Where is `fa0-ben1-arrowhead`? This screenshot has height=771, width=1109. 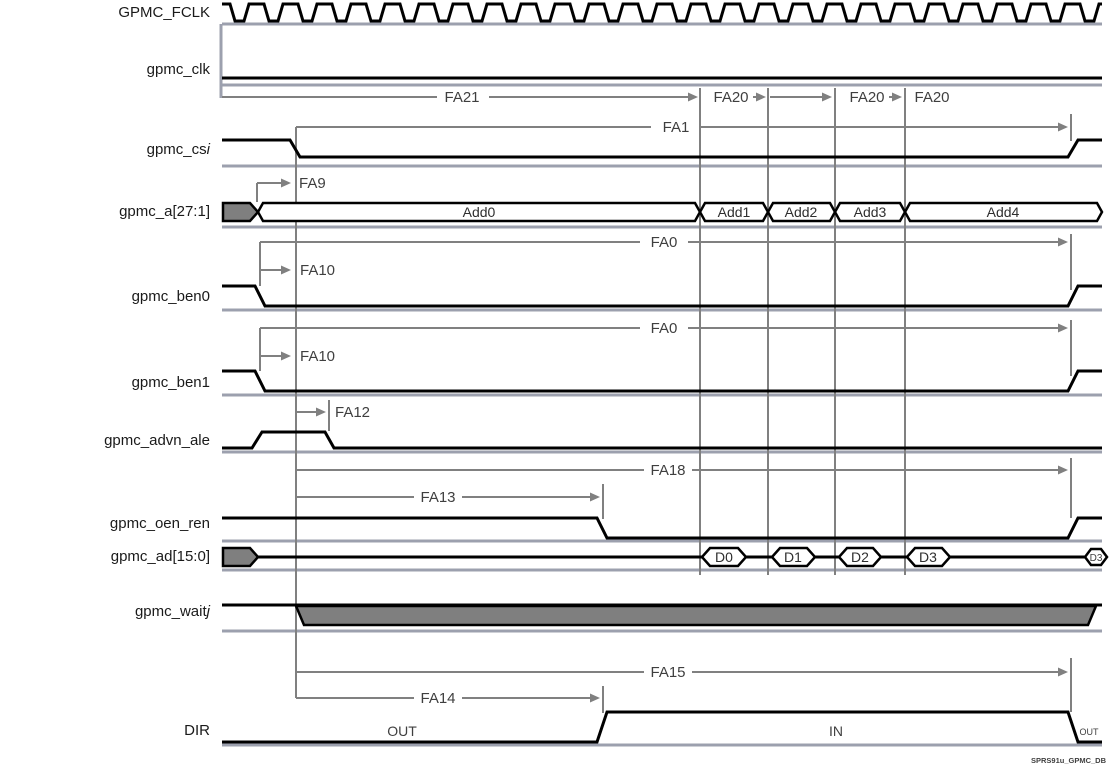
fa0-ben1-arrowhead is located at coordinates (1063, 328).